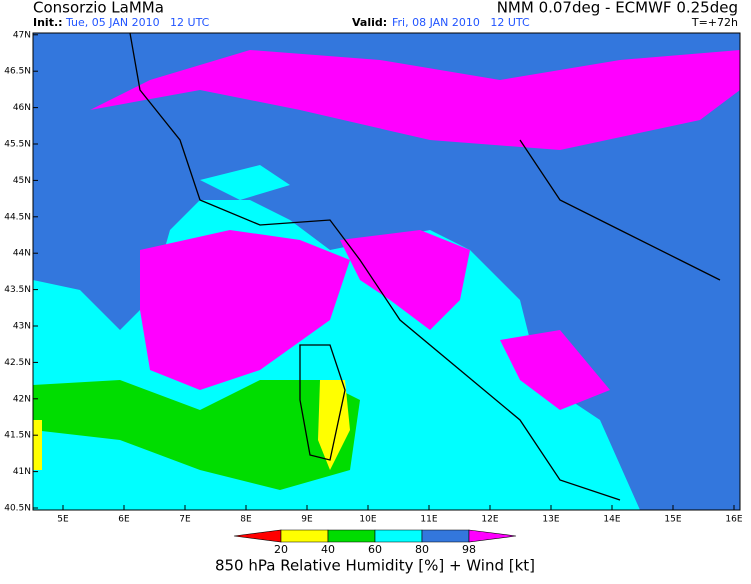 The width and height of the screenshot is (751, 584). Describe the element at coordinates (369, 22) in the screenshot. I see `valid-label: Valid:` at that location.